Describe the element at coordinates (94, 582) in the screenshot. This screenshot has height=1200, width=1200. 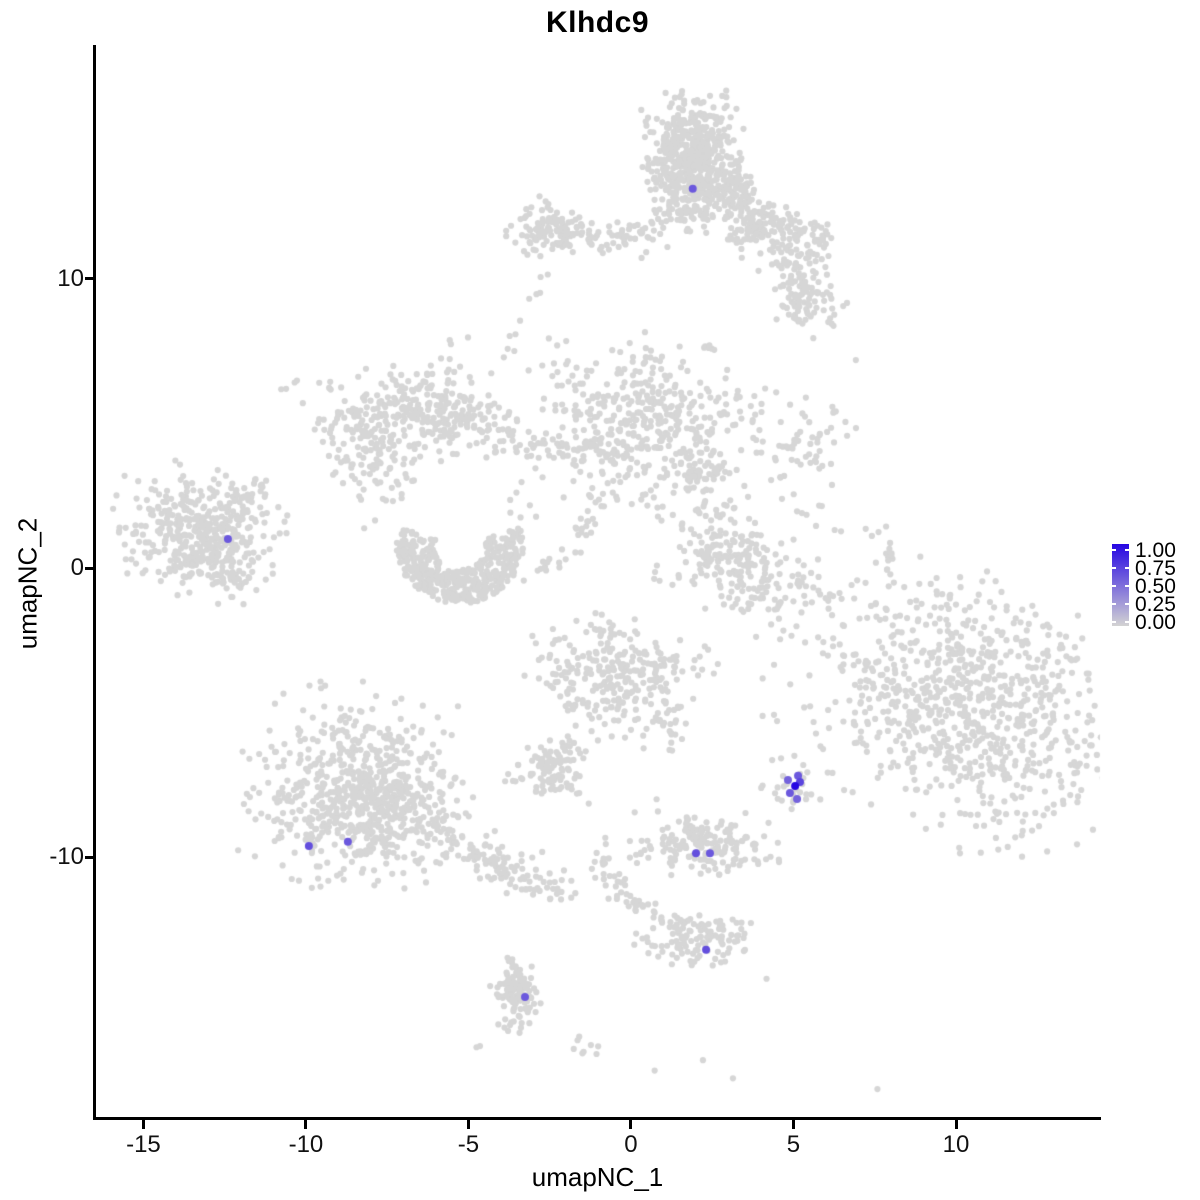
I see `y-axis-line` at that location.